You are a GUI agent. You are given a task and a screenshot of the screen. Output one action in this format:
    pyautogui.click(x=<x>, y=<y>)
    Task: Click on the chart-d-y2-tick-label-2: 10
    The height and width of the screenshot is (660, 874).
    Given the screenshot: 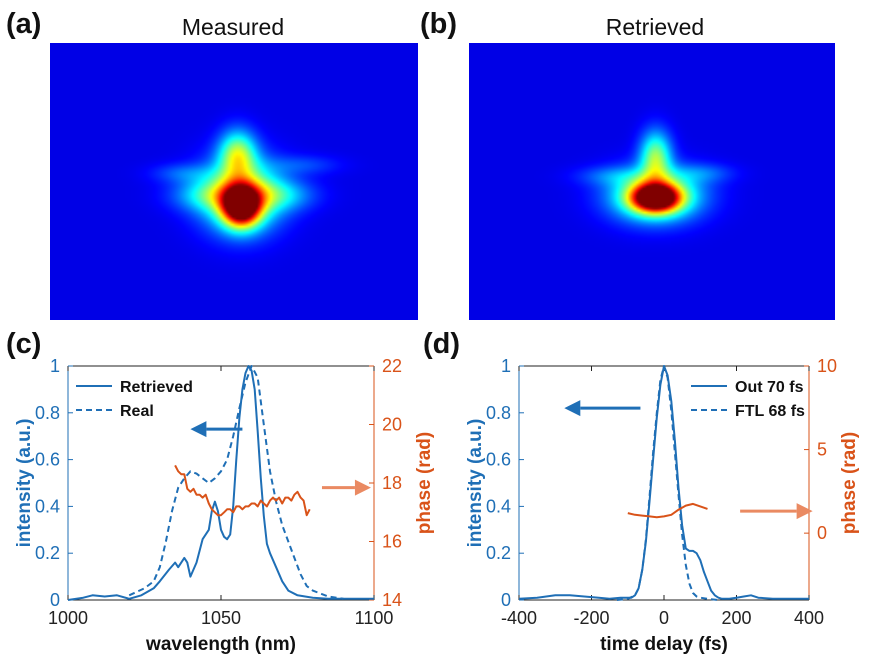 What is the action you would take?
    pyautogui.click(x=827, y=366)
    